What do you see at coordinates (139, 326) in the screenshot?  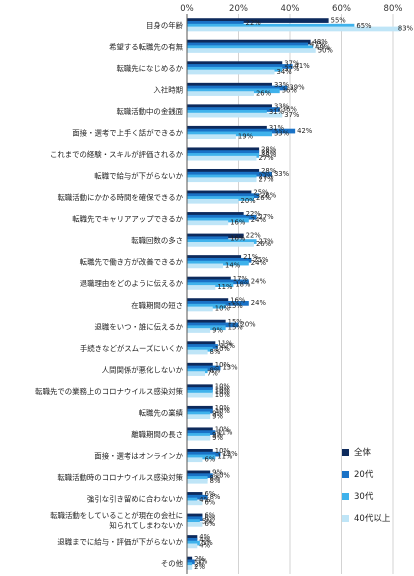 I see `category-label: 退職をいつ・誰に伝えるか` at bounding box center [139, 326].